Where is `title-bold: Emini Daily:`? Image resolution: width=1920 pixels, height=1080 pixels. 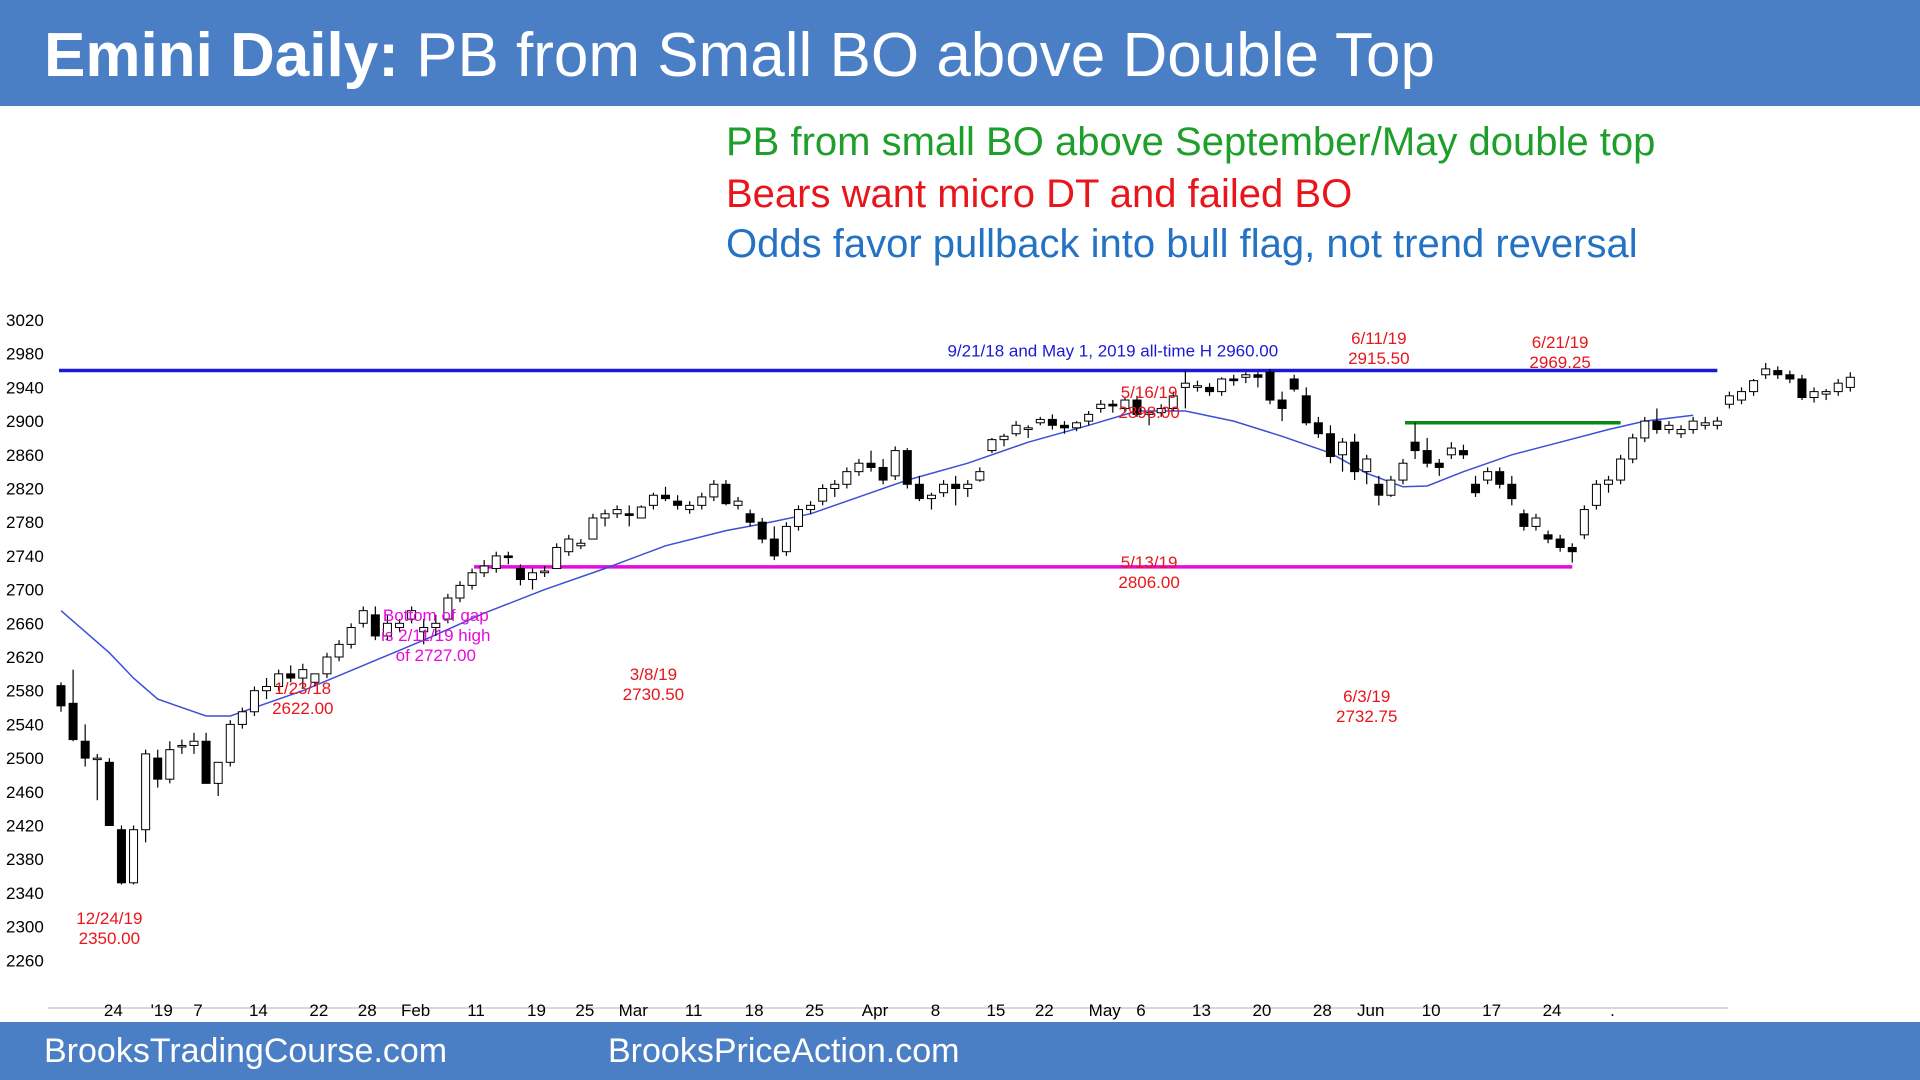
title-bold: Emini Daily: is located at coordinates (221, 55).